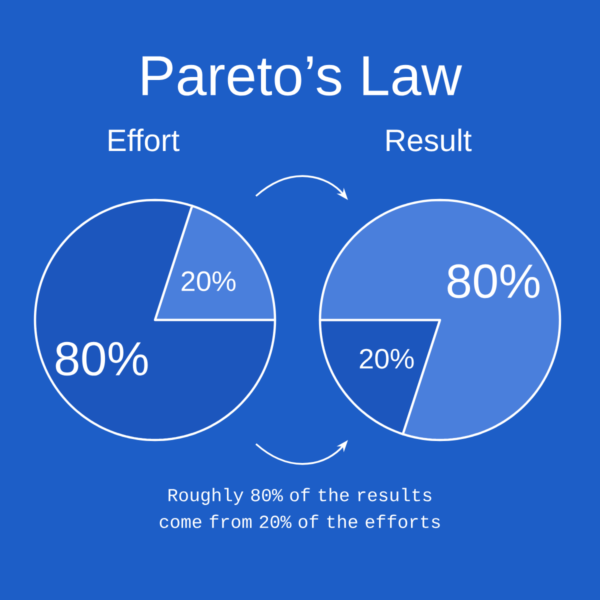  Describe the element at coordinates (429, 140) in the screenshot. I see `chart-title: Result` at that location.